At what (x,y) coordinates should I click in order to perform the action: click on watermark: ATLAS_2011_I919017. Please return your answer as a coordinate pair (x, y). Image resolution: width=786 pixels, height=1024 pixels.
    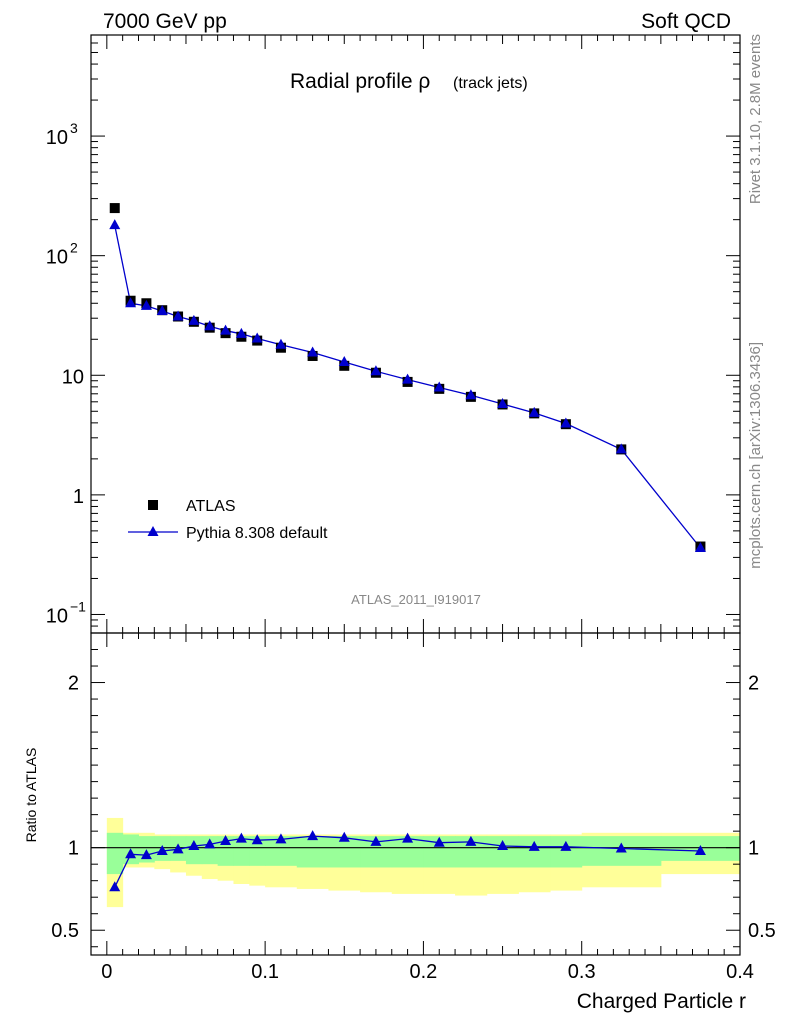
    Looking at the image, I should click on (416, 599).